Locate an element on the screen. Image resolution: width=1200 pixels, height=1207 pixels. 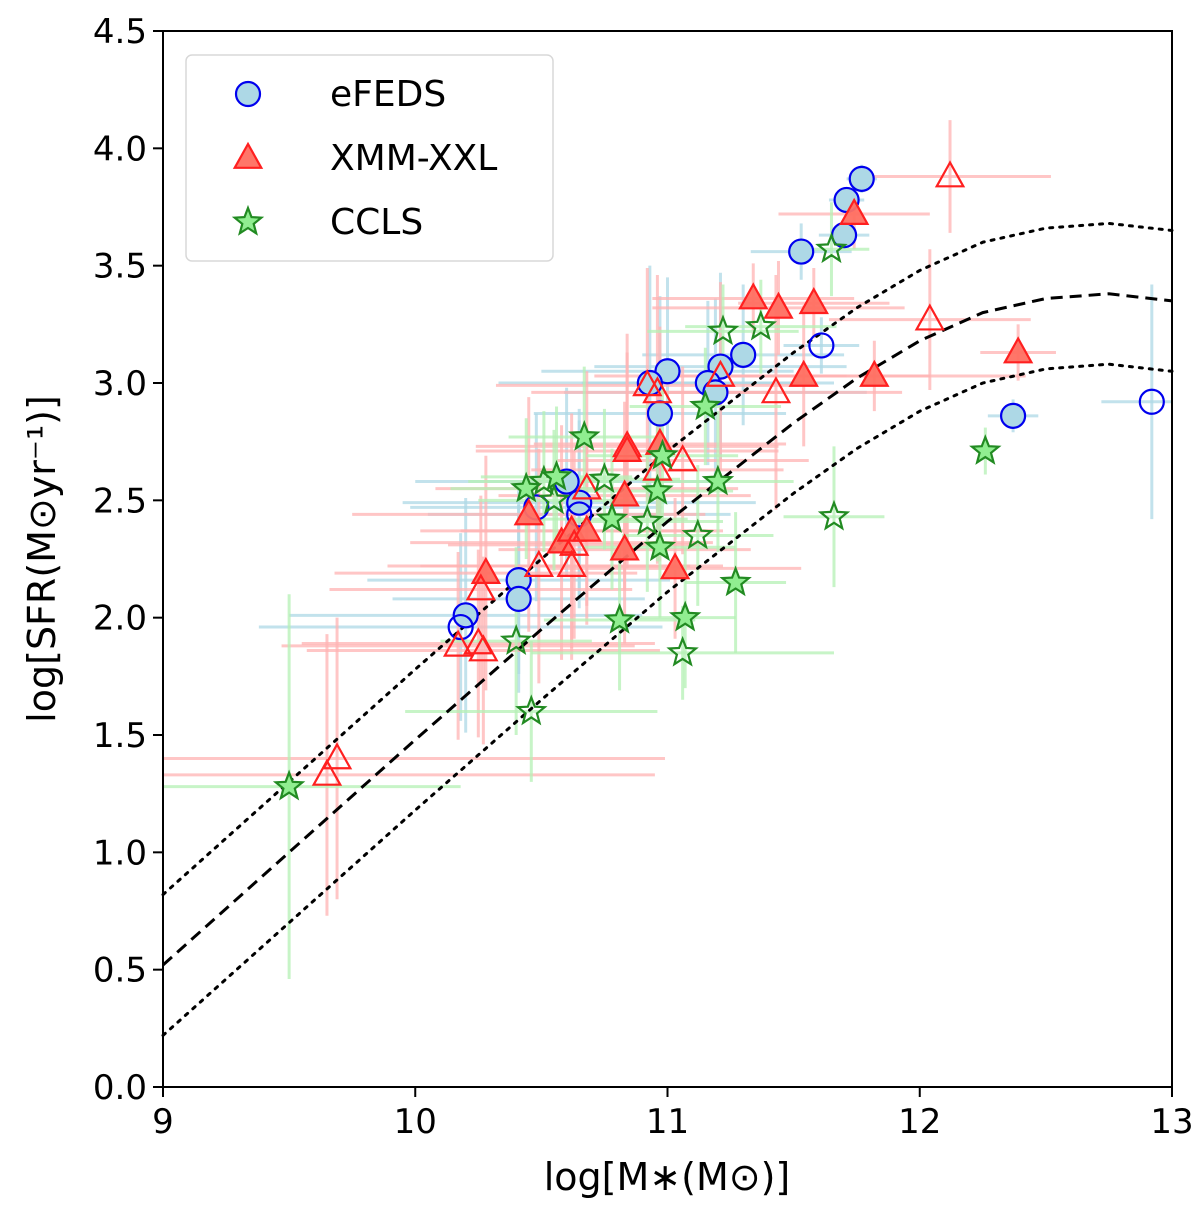
y-tick-label: 0.5 is located at coordinates (120, 971).